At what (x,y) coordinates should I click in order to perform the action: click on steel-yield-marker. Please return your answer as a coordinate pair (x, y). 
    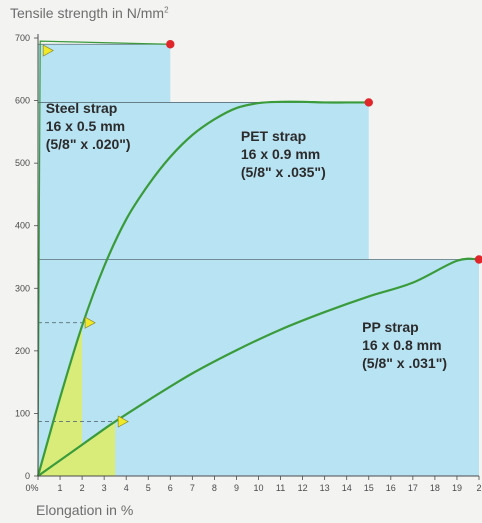
    Looking at the image, I should click on (48, 50).